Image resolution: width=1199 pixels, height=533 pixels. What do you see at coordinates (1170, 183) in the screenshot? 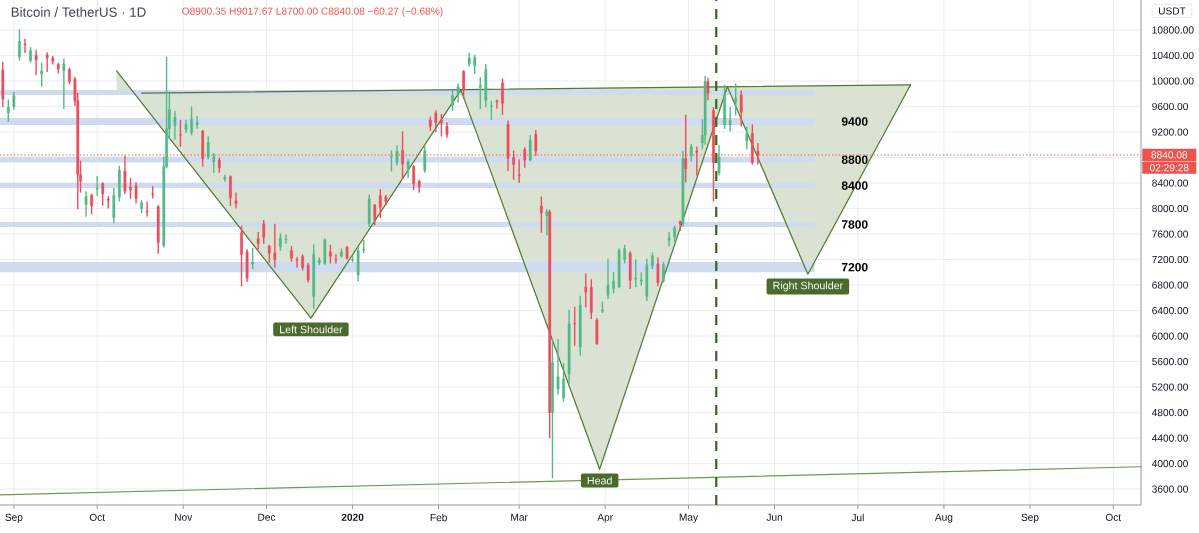
I see `y-tick-label: 8400.00` at bounding box center [1170, 183].